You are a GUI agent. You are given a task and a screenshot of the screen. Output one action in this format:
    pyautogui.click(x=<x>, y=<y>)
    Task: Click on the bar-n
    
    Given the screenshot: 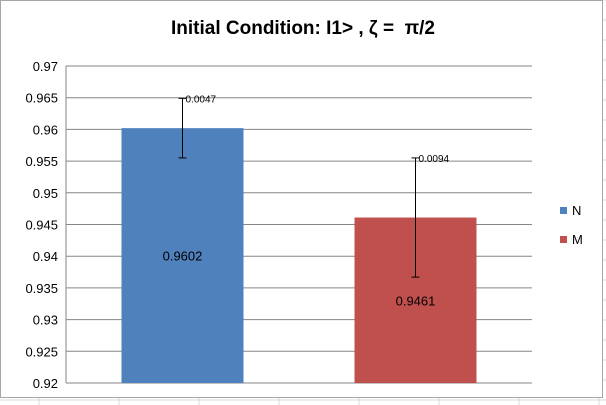 What is the action you would take?
    pyautogui.click(x=182, y=255)
    